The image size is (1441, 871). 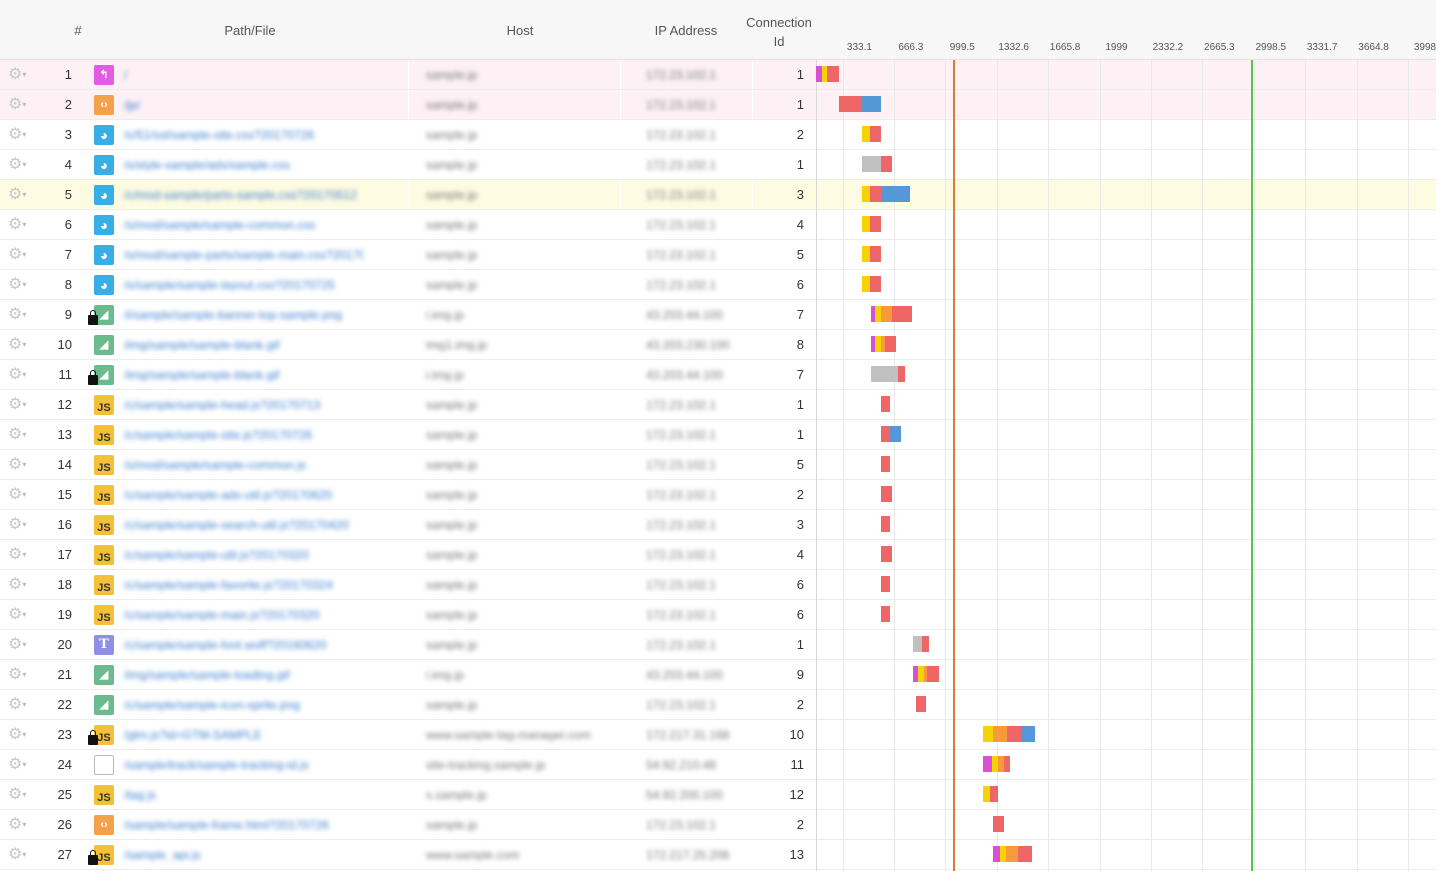 What do you see at coordinates (236, 524) in the screenshot?
I see `path-link: /c/sample/sample-search-util.js?20170420` at bounding box center [236, 524].